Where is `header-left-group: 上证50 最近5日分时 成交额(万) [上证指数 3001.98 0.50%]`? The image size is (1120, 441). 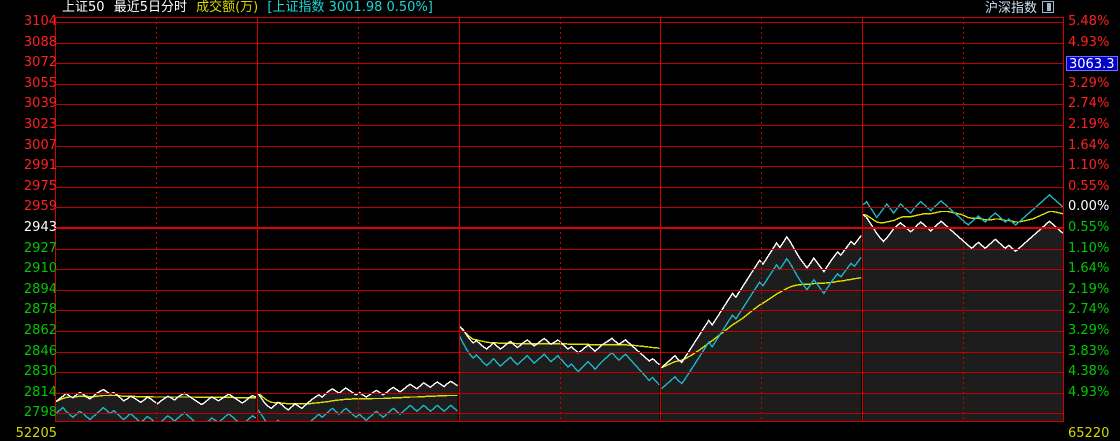 header-left-group: 上证50 最近5日分时 成交额(万) [上证指数 3001.98 0.50%] is located at coordinates (250, 8).